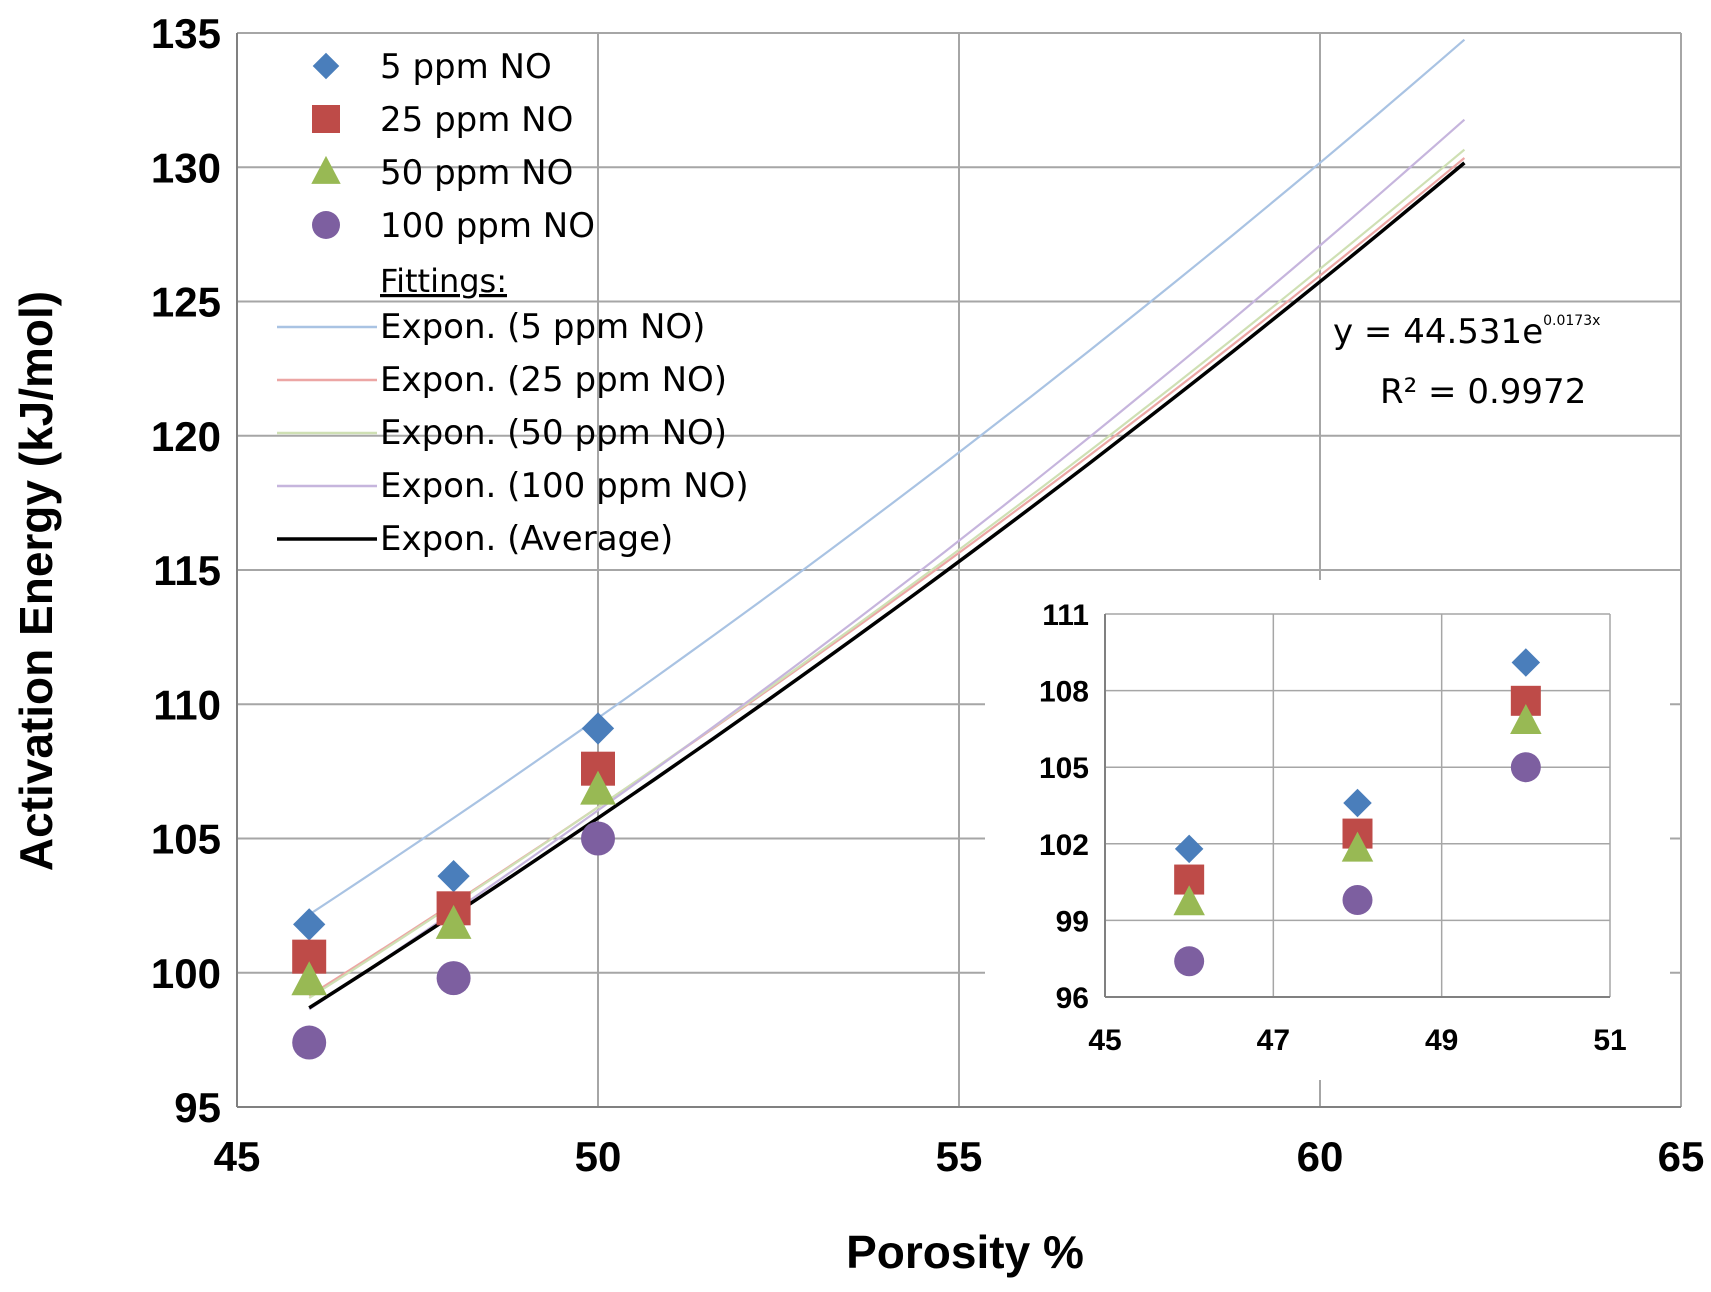 The image size is (1711, 1292). I want to click on inset-x-tick-label: 45, so click(1104, 1040).